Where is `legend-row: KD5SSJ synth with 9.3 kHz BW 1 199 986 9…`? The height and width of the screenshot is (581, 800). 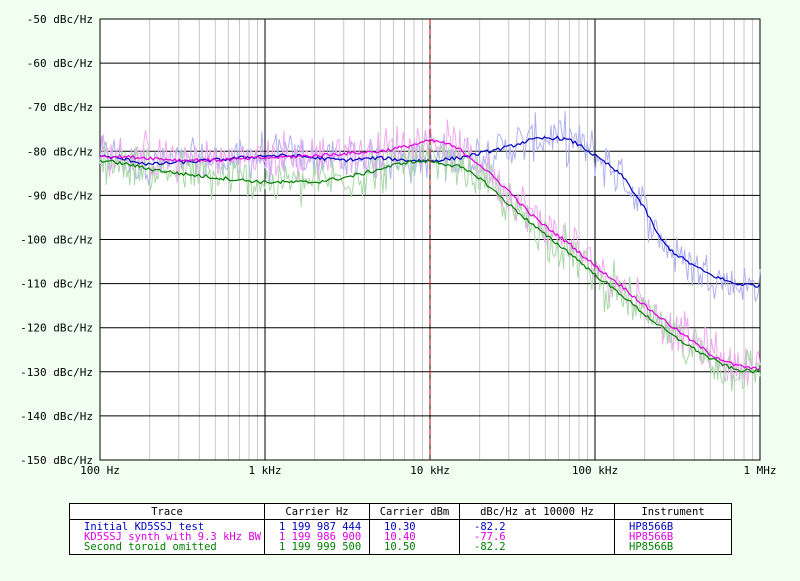
legend-row: KD5SSJ synth with 9.3 kHz BW 1 199 986 9… is located at coordinates (400, 537).